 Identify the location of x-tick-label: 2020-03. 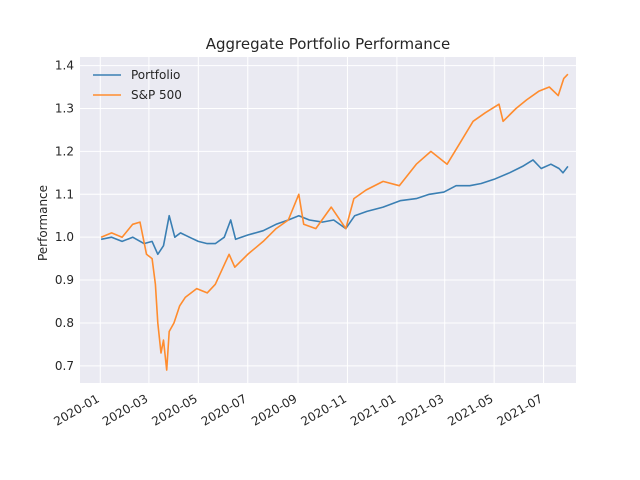
(125, 409).